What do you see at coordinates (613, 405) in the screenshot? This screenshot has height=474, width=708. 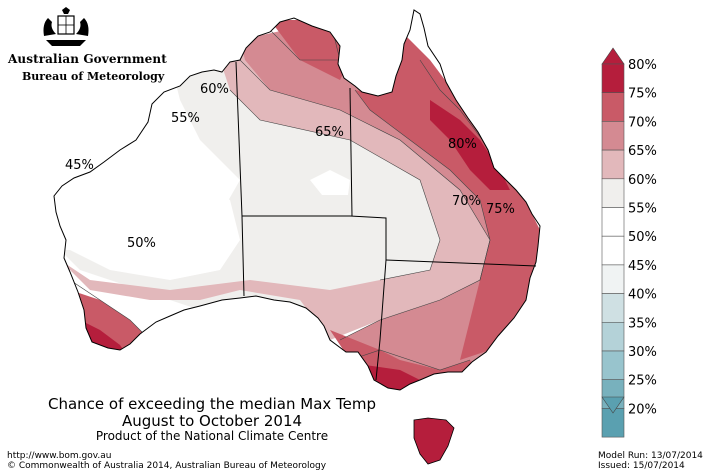 I see `legend-arrow-down` at bounding box center [613, 405].